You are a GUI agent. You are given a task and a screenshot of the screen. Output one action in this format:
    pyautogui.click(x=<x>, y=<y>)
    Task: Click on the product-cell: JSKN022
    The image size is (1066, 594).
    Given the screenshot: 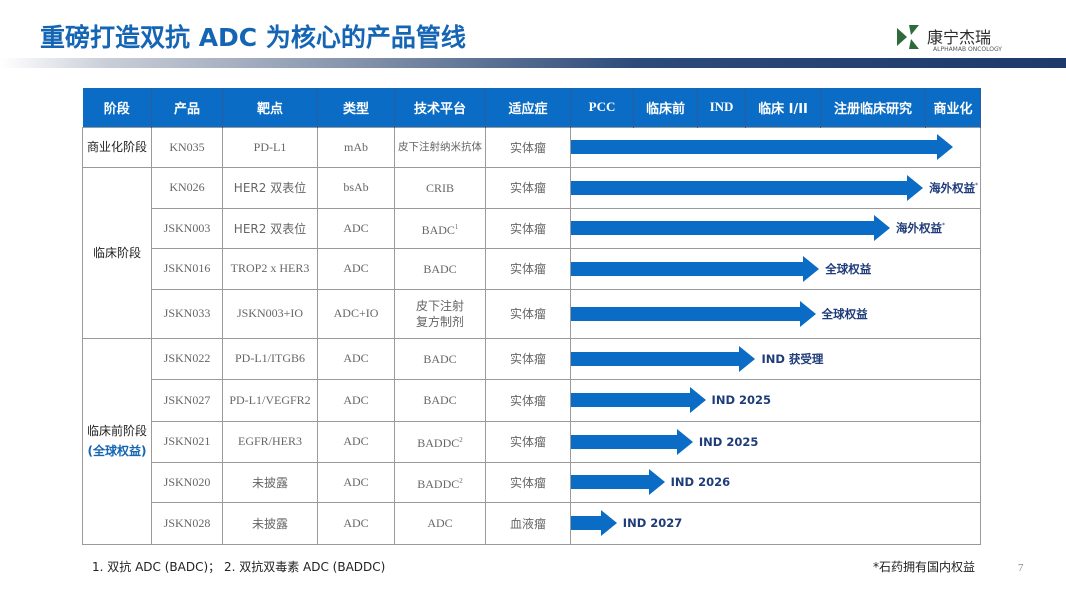 What is the action you would take?
    pyautogui.click(x=187, y=358)
    